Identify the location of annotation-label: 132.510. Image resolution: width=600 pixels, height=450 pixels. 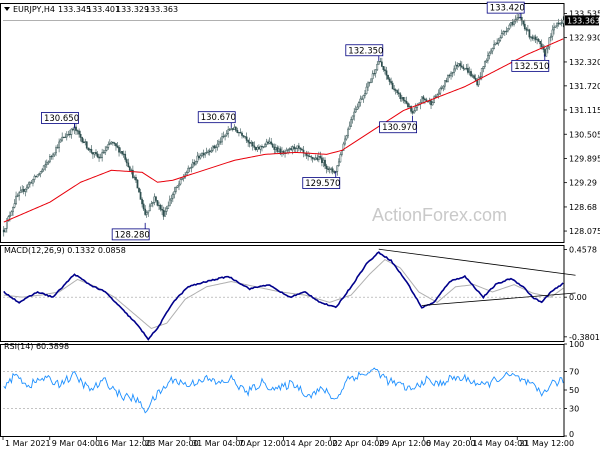
(531, 67).